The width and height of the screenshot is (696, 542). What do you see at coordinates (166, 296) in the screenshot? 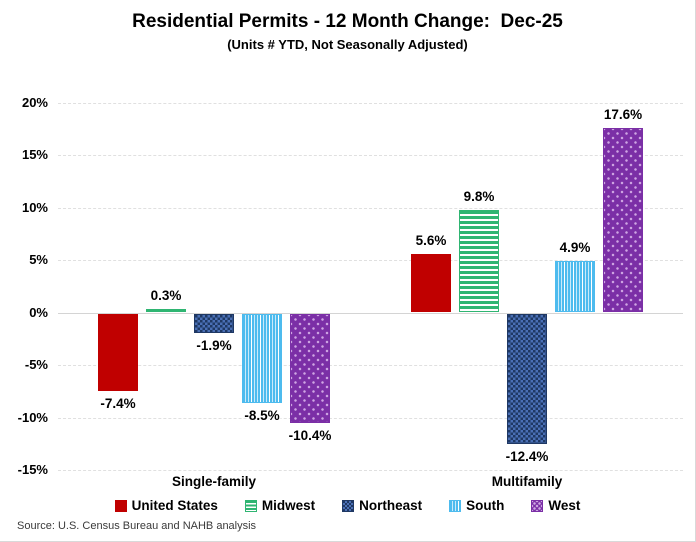
I see `data-label: 0.3%` at bounding box center [166, 296].